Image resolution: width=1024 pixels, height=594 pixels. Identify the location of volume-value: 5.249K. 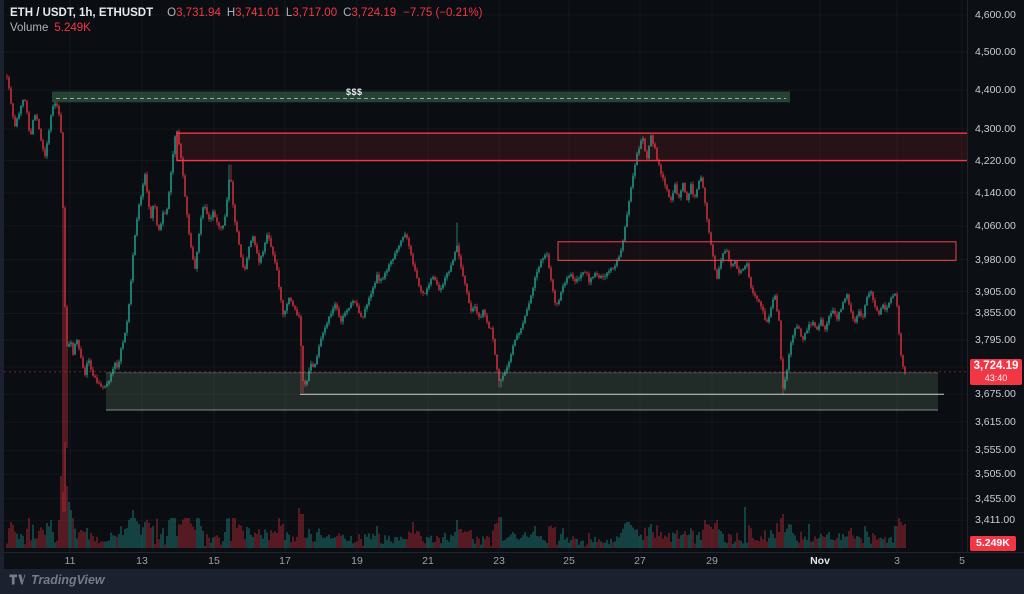
(72, 28).